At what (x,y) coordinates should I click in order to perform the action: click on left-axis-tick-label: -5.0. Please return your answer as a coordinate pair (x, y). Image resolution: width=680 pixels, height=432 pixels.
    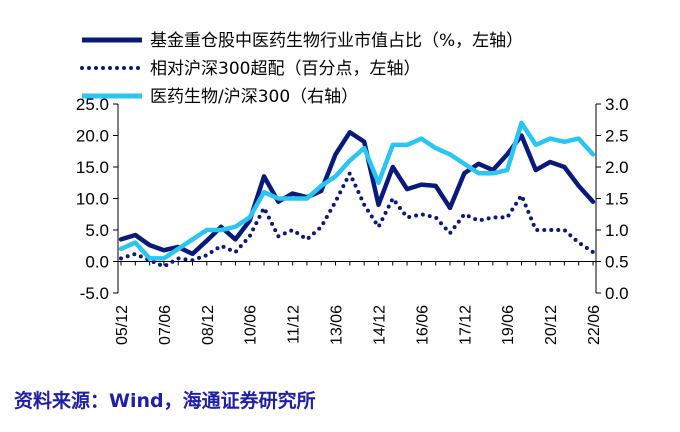
    Looking at the image, I should click on (94, 293).